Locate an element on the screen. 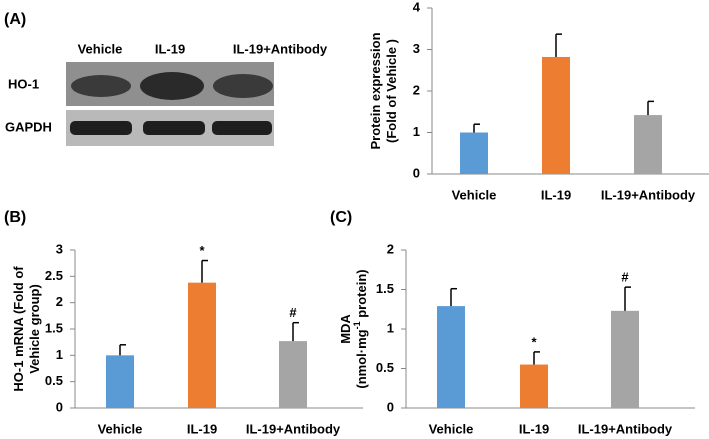 Image resolution: width=709 pixels, height=439 pixels. y-axis-label: Protein expression(Fold of Vehicle ) is located at coordinates (383, 90).